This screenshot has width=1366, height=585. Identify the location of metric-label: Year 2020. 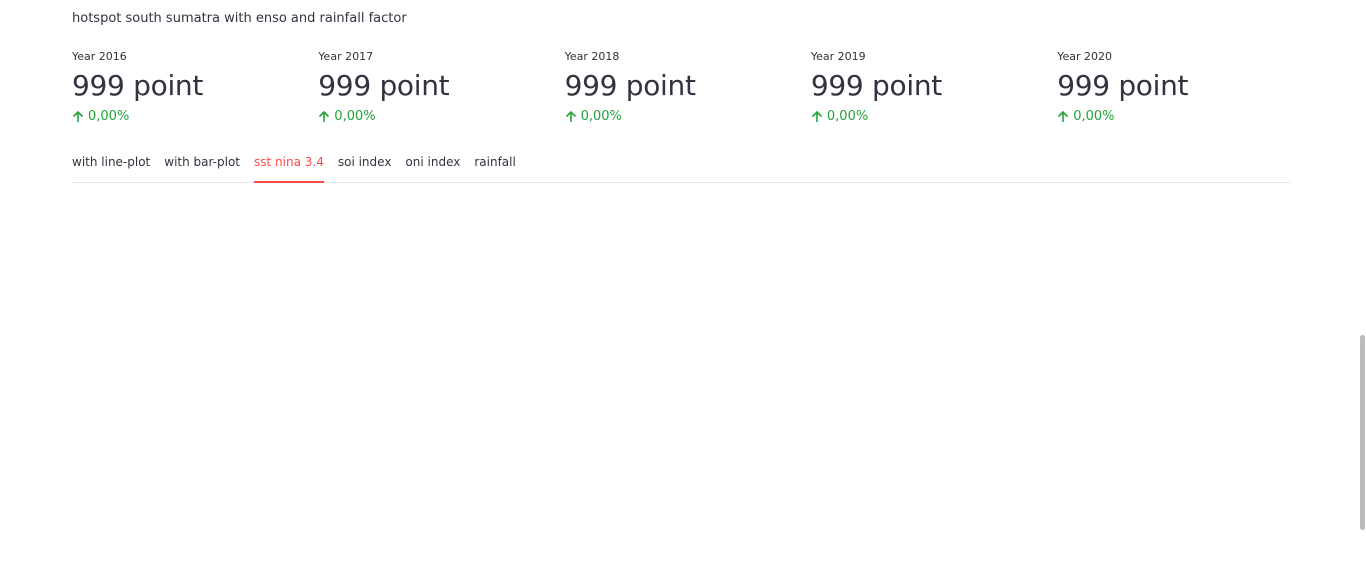
(1084, 56).